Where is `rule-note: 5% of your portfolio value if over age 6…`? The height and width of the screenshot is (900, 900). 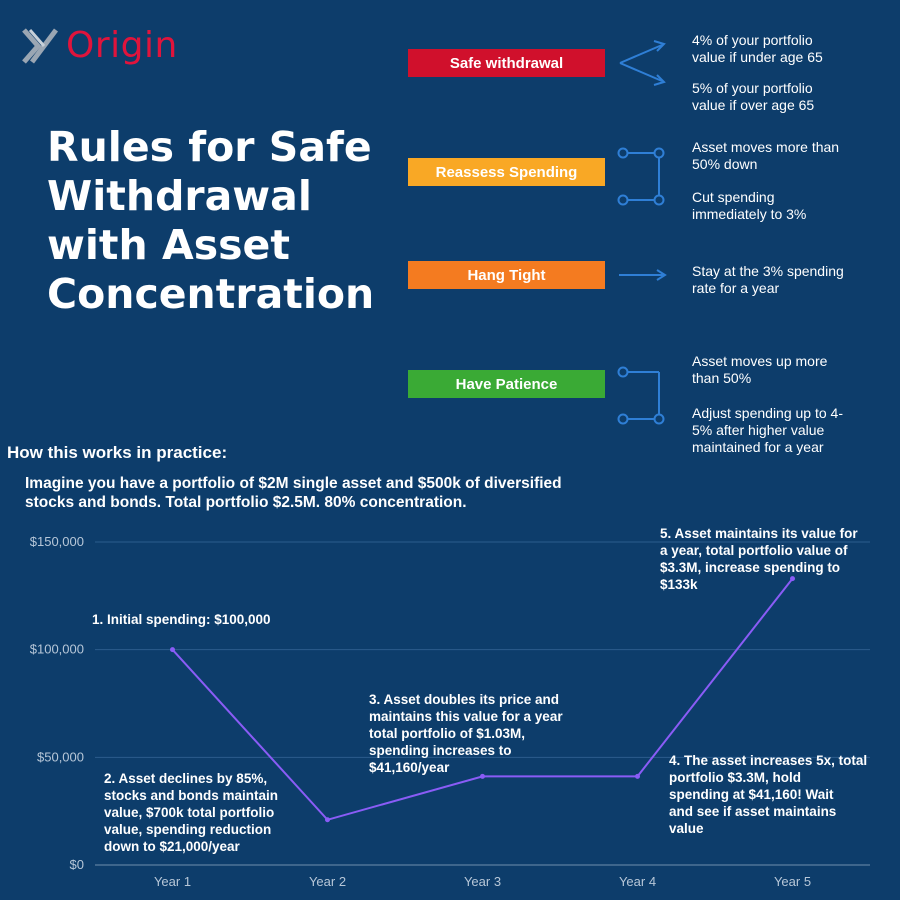 rule-note: 5% of your portfolio value if over age 6… is located at coordinates (753, 97).